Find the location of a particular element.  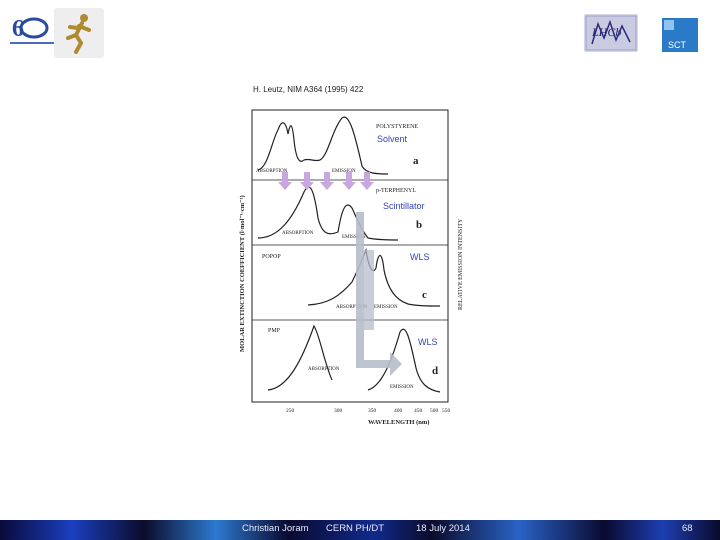

wls-label-2: WLS is located at coordinates (428, 342).